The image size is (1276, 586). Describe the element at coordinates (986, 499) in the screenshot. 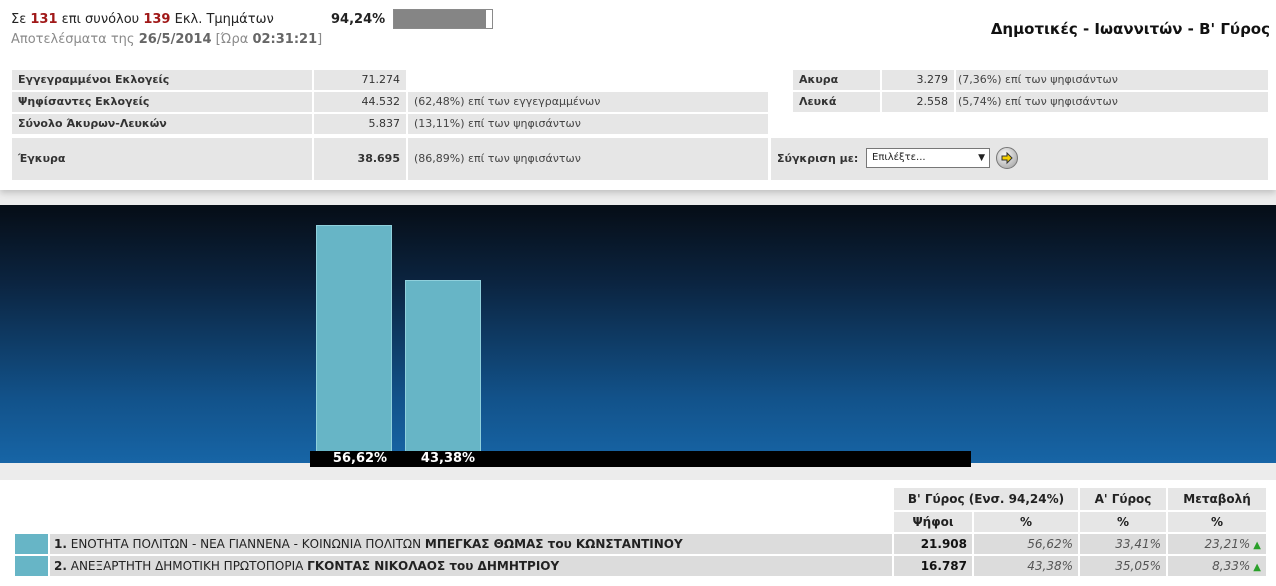

I see `col-round2-header: Β' Γύρος (Ενσ. 94,24%)` at that location.